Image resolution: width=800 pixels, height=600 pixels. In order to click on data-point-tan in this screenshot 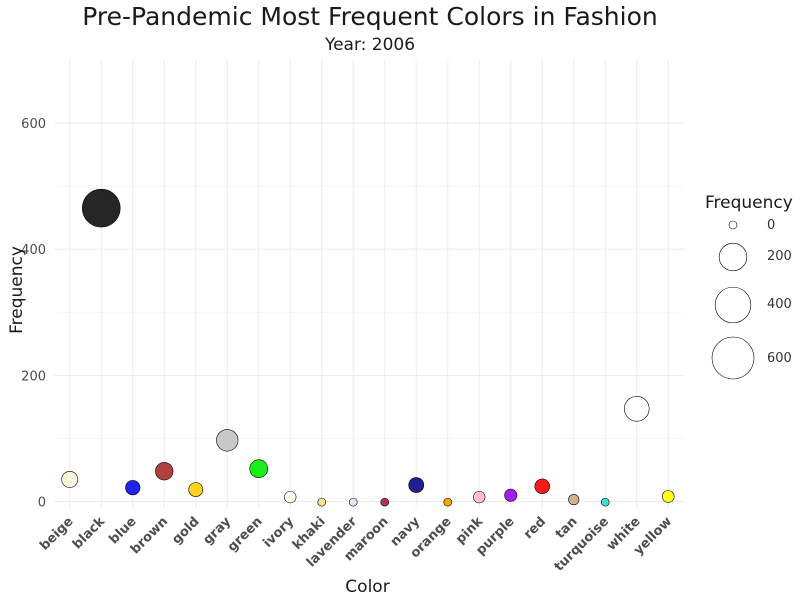, I will do `click(574, 500)`.